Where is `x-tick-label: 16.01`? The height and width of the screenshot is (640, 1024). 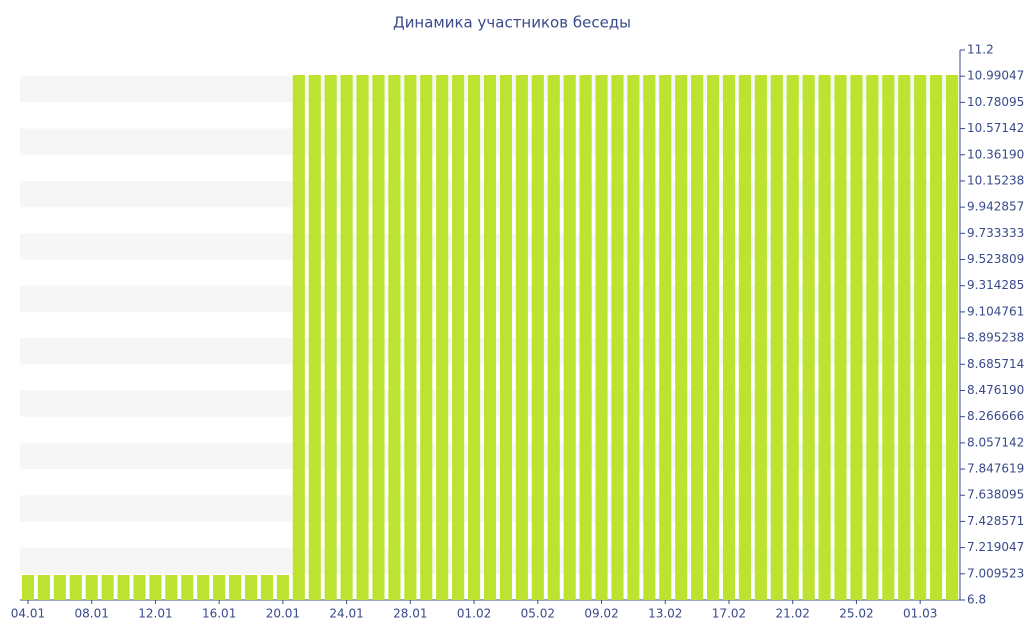
x-tick-label: 16.01 is located at coordinates (219, 614).